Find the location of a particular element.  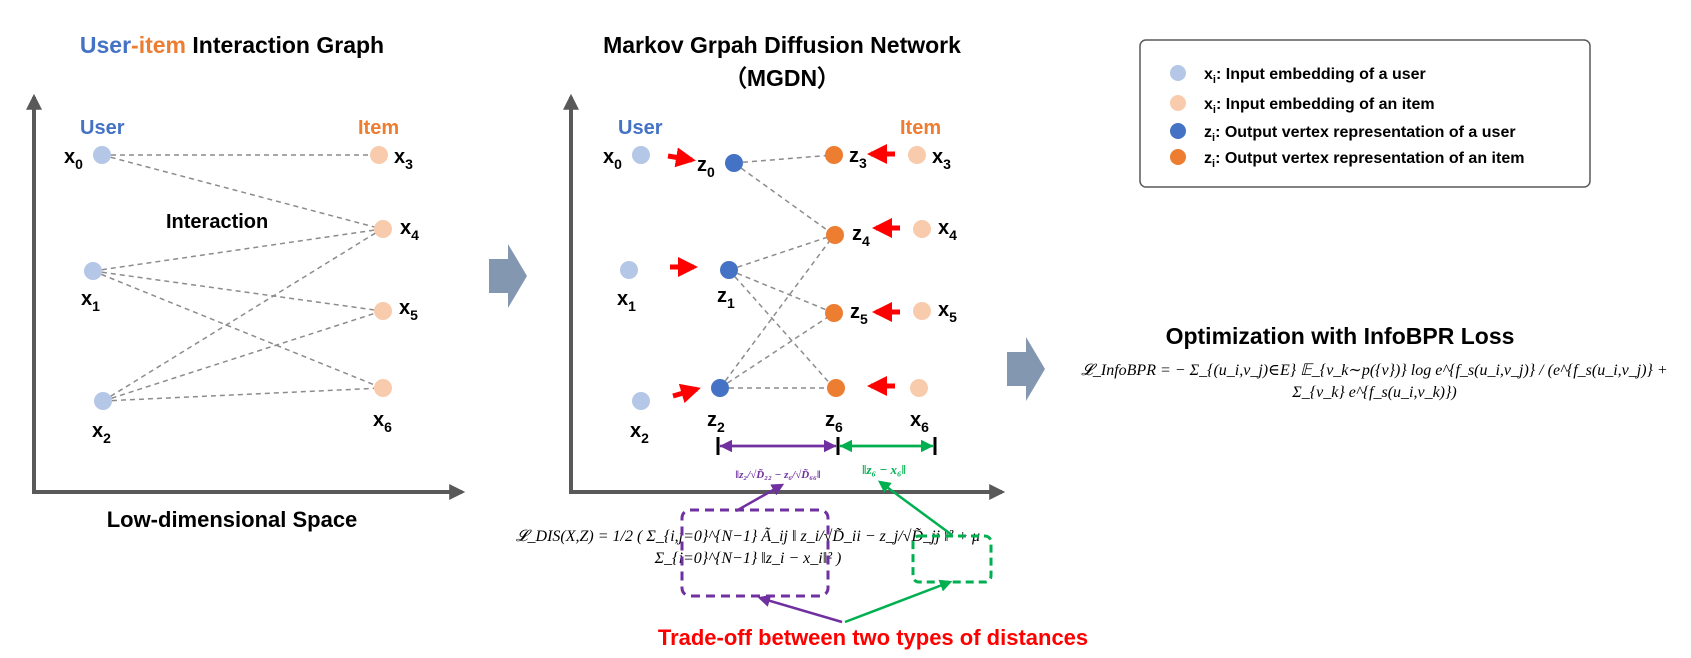

user-header-middle: User is located at coordinates (640, 128).